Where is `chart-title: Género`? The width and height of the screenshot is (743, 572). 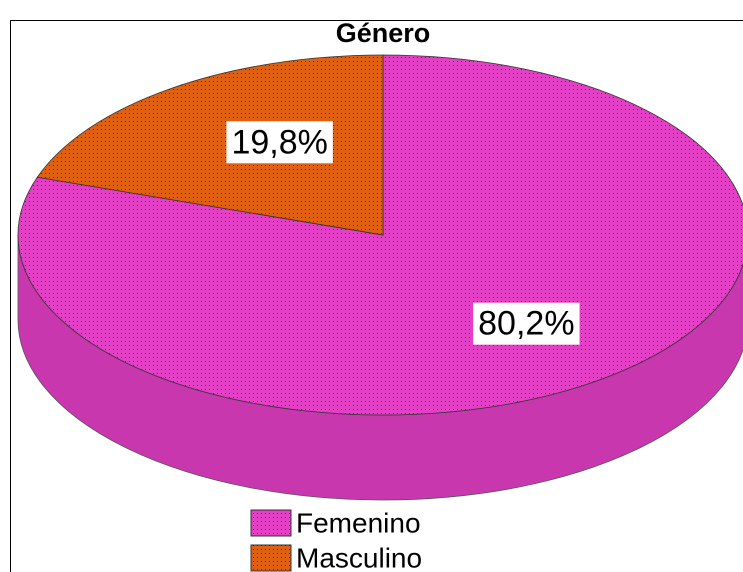
chart-title: Género is located at coordinates (383, 33).